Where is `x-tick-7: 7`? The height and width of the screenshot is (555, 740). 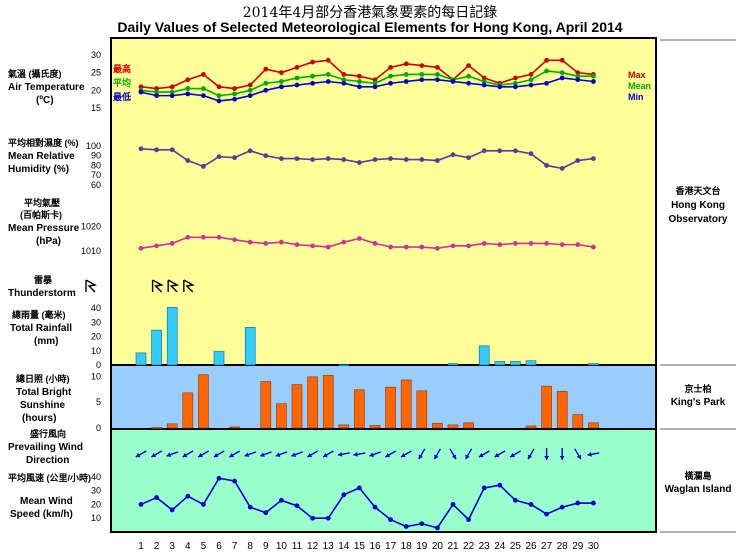
x-tick-7: 7 is located at coordinates (235, 546).